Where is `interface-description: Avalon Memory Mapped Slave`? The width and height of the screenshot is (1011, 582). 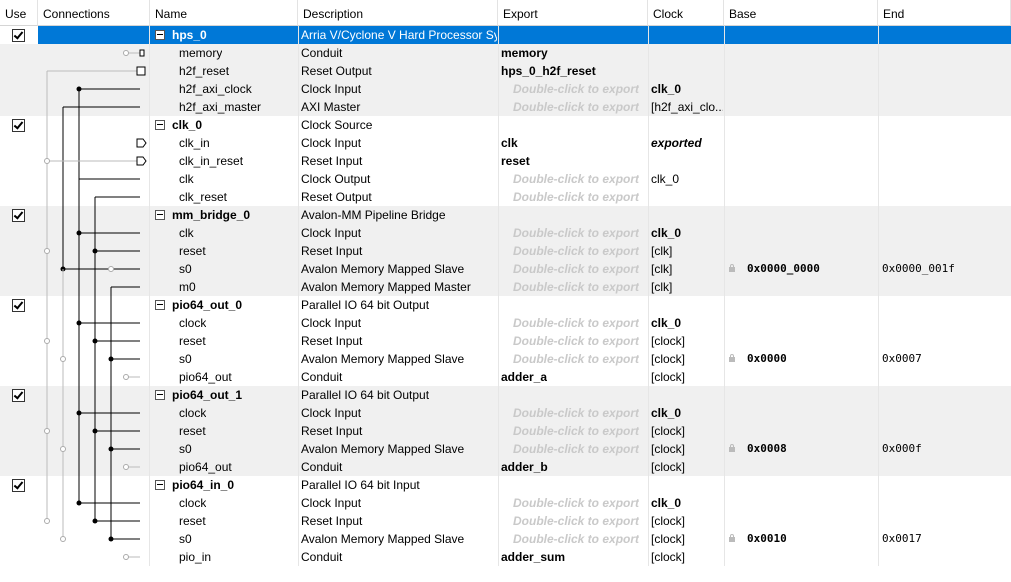 interface-description: Avalon Memory Mapped Slave is located at coordinates (383, 539).